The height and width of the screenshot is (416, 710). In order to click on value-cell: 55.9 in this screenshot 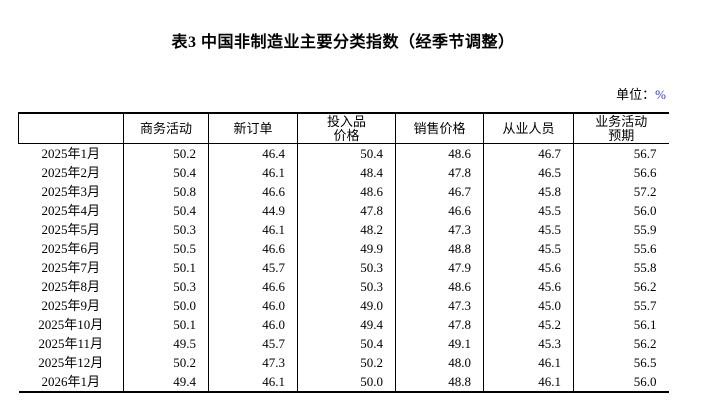, I will do `click(621, 229)`.